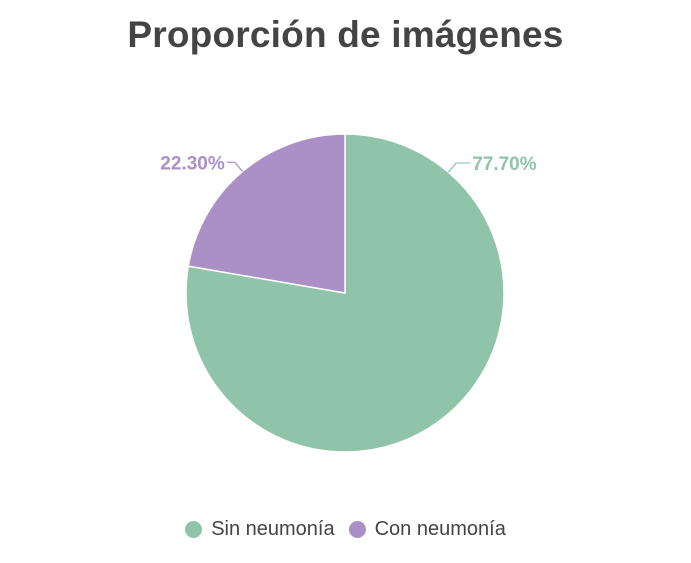 Image resolution: width=691 pixels, height=563 pixels. What do you see at coordinates (504, 164) in the screenshot?
I see `data-label-sin-neumonia: 77.70%` at bounding box center [504, 164].